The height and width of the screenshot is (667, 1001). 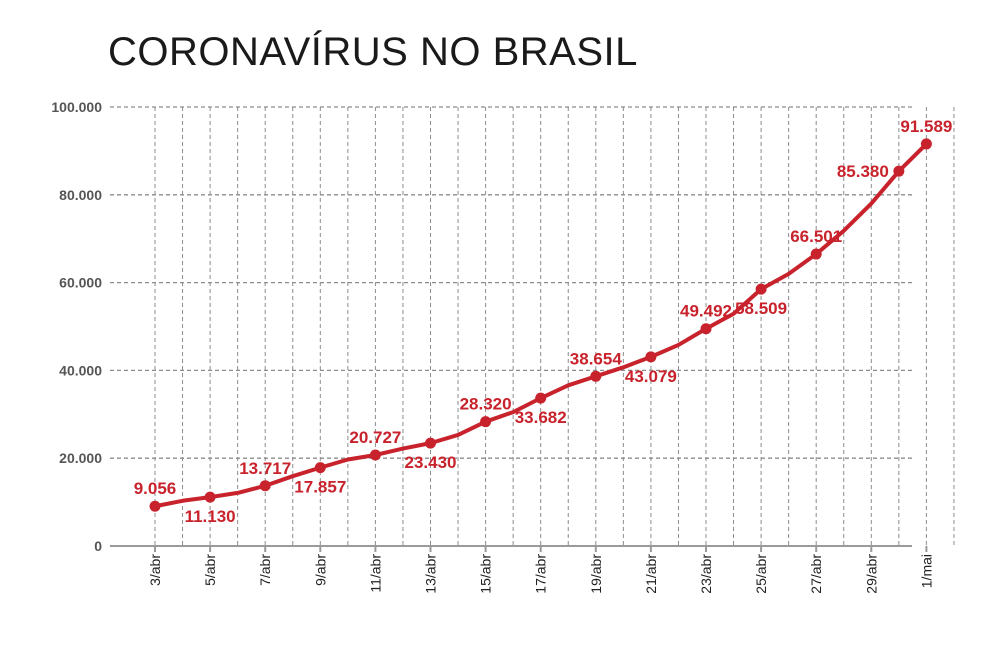 I want to click on data-label: 66.501, so click(x=816, y=236).